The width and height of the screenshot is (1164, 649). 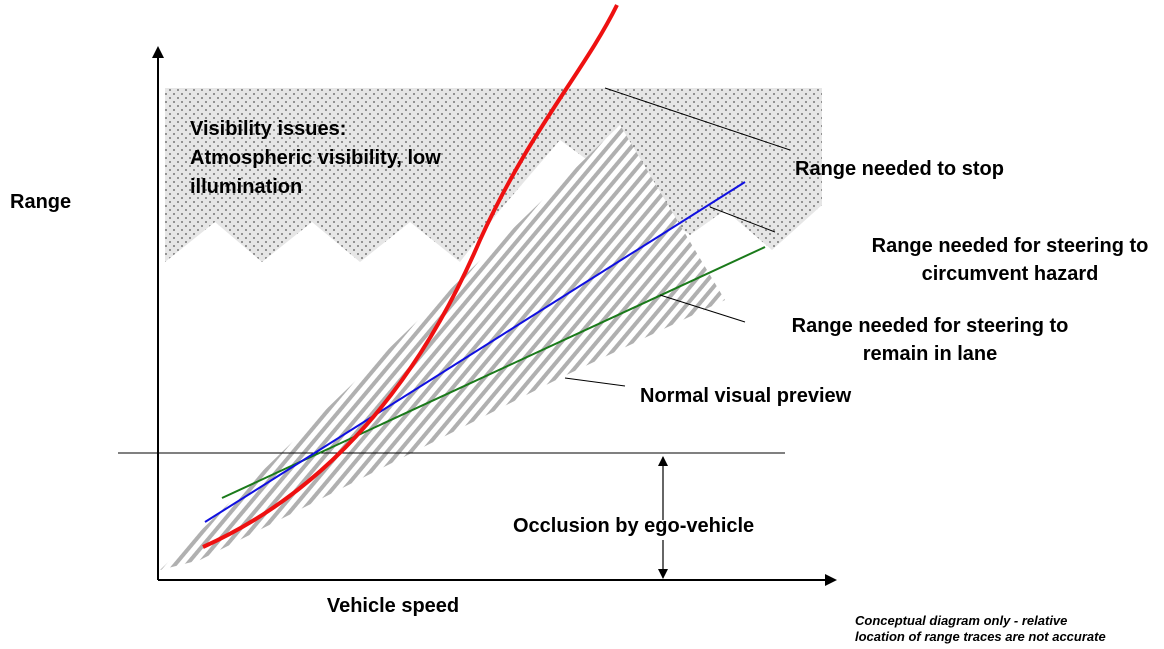 What do you see at coordinates (1010, 246) in the screenshot?
I see `circumvent-label: Range needed for steering to` at bounding box center [1010, 246].